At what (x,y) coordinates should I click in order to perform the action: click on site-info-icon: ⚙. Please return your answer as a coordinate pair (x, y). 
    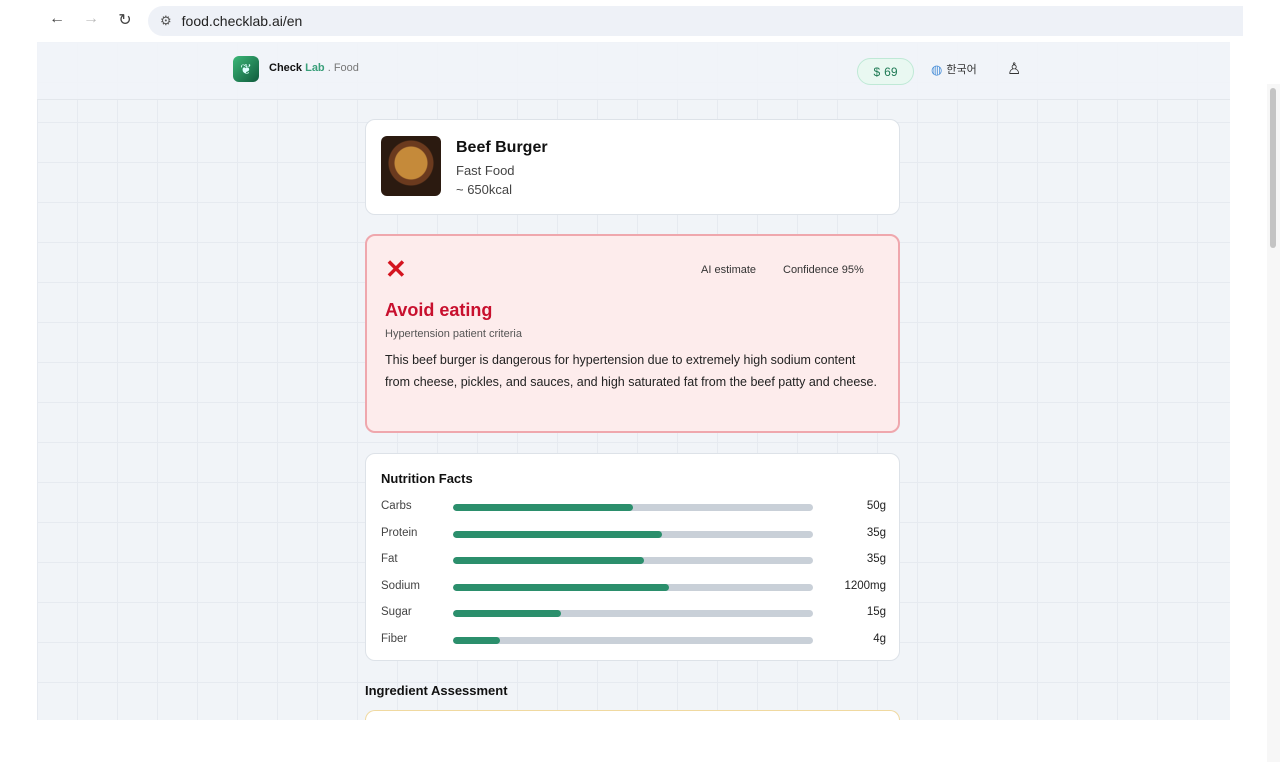
    Looking at the image, I should click on (166, 20).